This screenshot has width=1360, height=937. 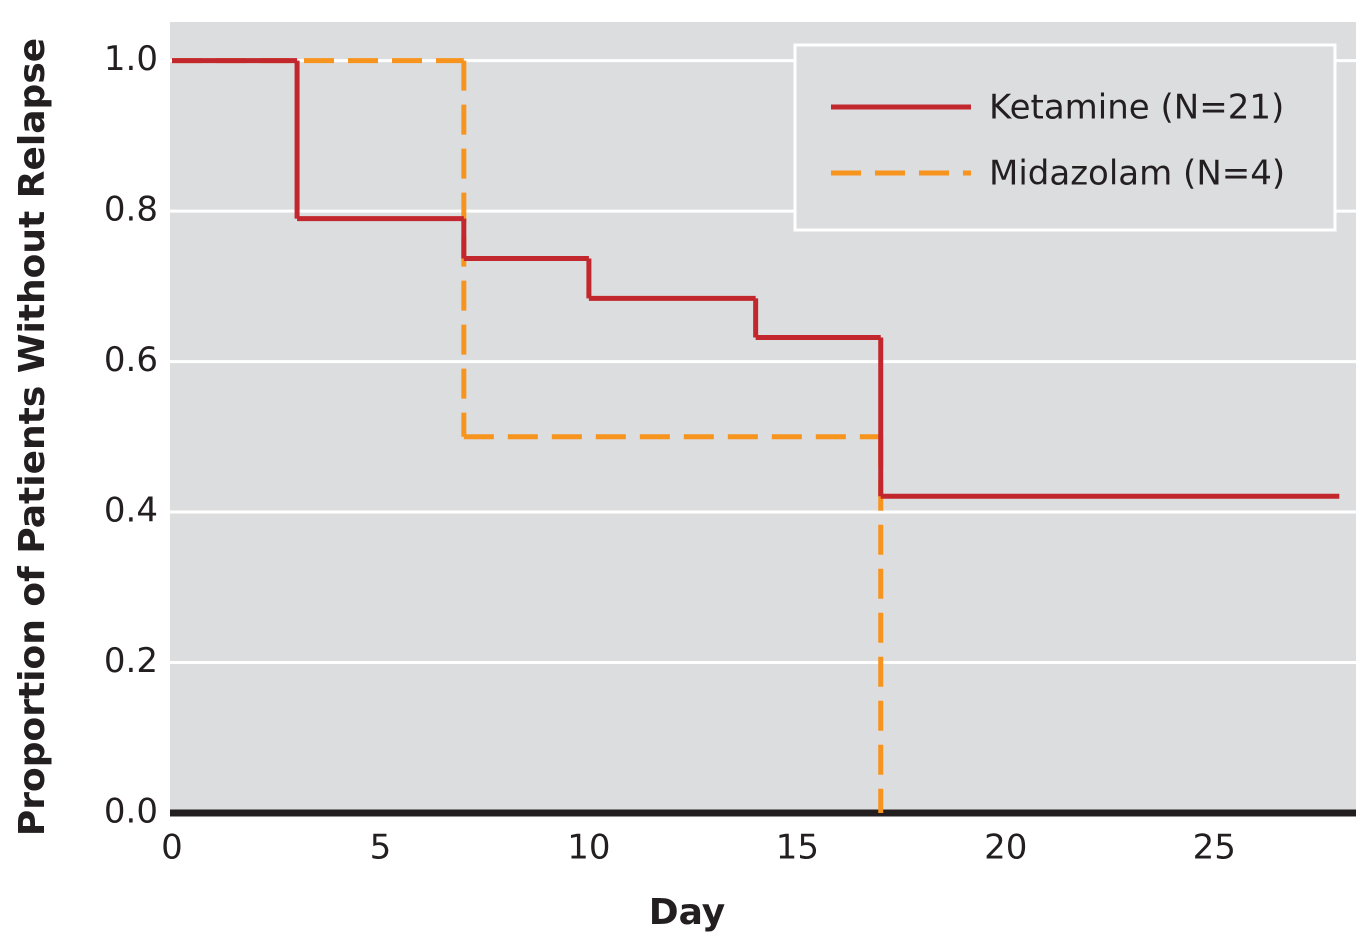 What do you see at coordinates (131, 511) in the screenshot?
I see `y-tick-label: 0.4` at bounding box center [131, 511].